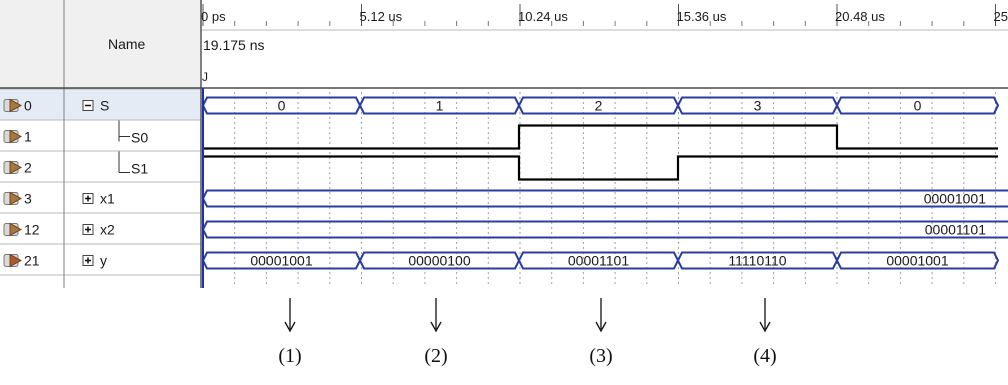 Image resolution: width=1008 pixels, height=385 pixels. What do you see at coordinates (1001, 16) in the screenshot?
I see `ruler-tick-label: 25.6 us` at bounding box center [1001, 16].